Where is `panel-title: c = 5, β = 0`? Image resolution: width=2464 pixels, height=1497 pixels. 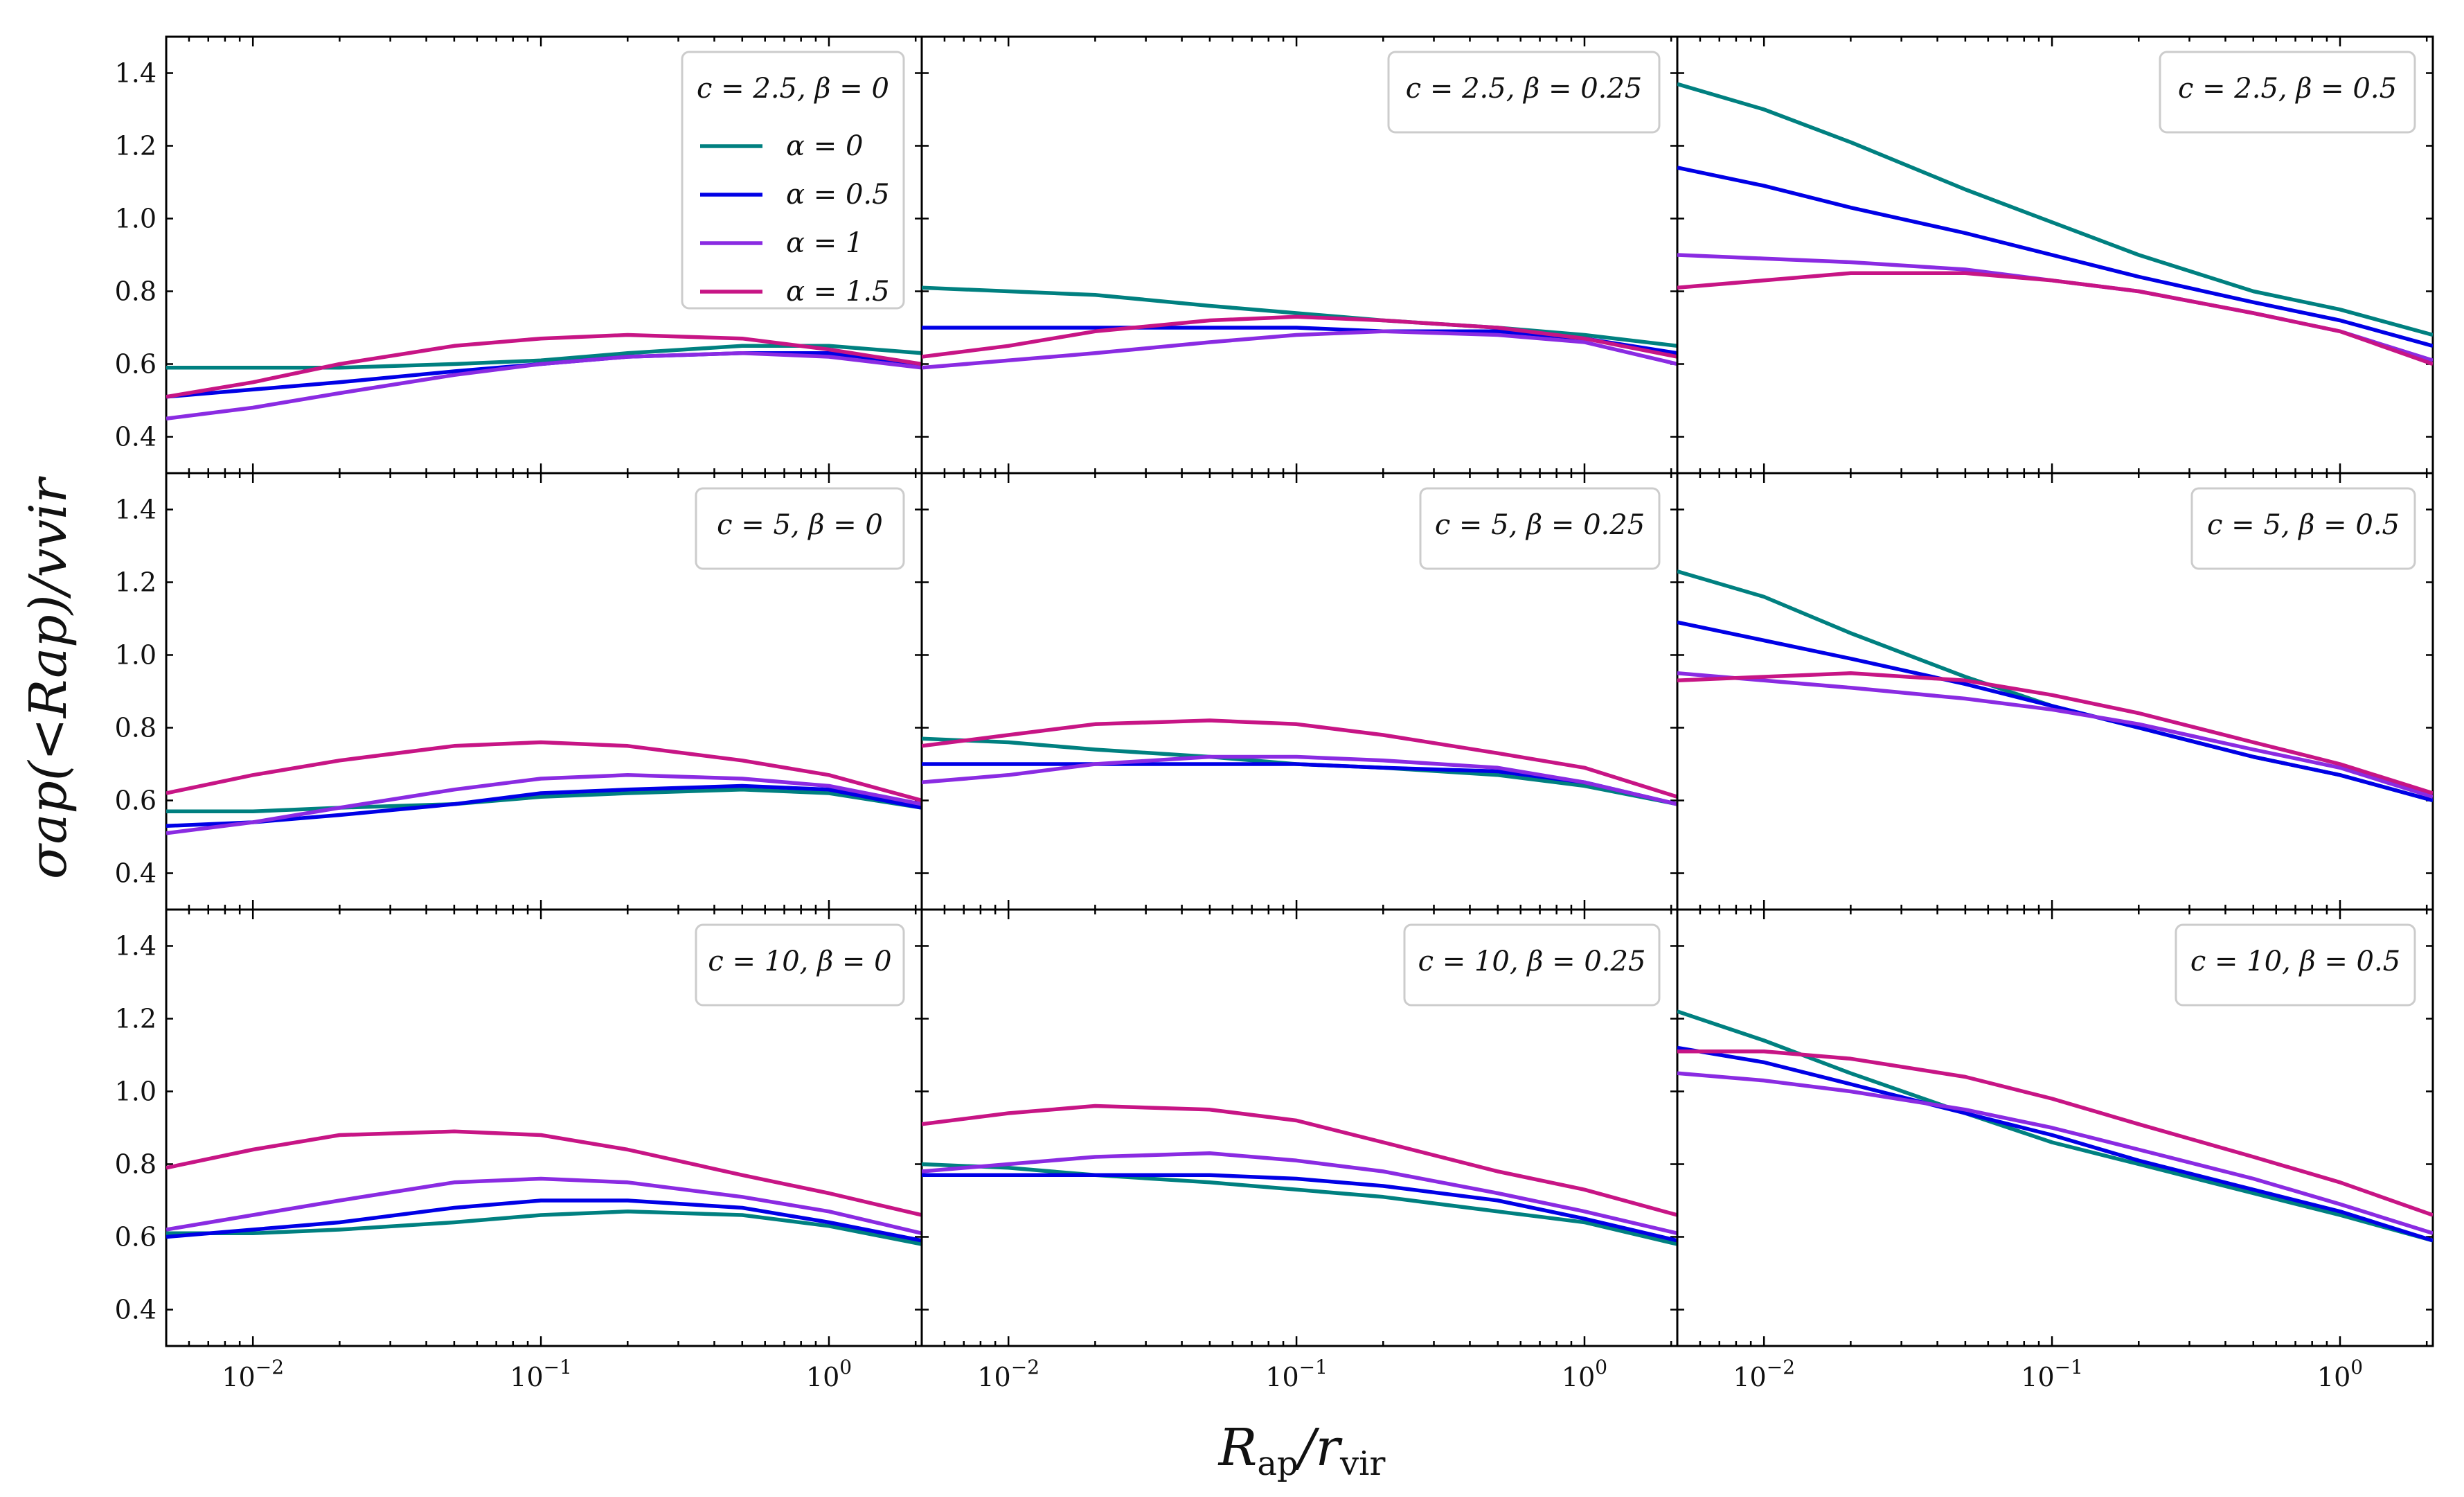
panel-title: c = 5, β = 0 is located at coordinates (800, 525).